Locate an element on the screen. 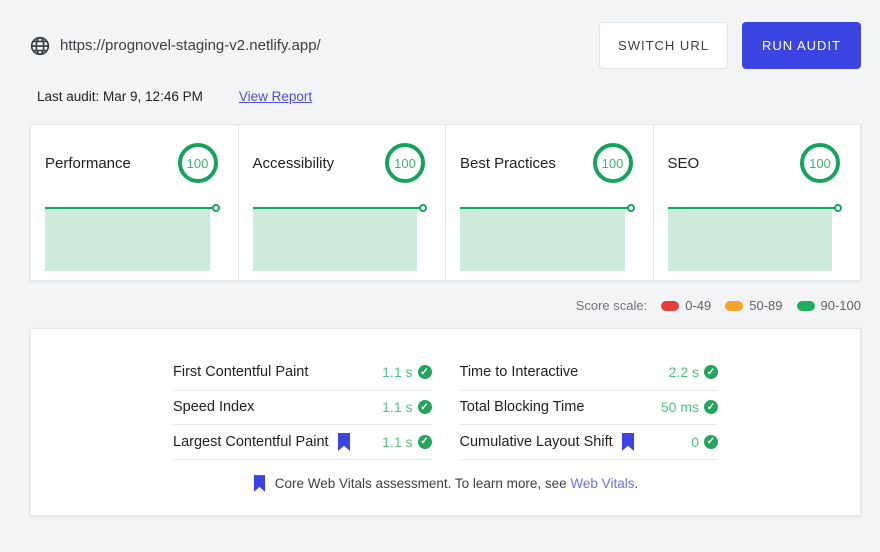 The width and height of the screenshot is (880, 552). run-audit-button: RUN AUDIT is located at coordinates (801, 45).